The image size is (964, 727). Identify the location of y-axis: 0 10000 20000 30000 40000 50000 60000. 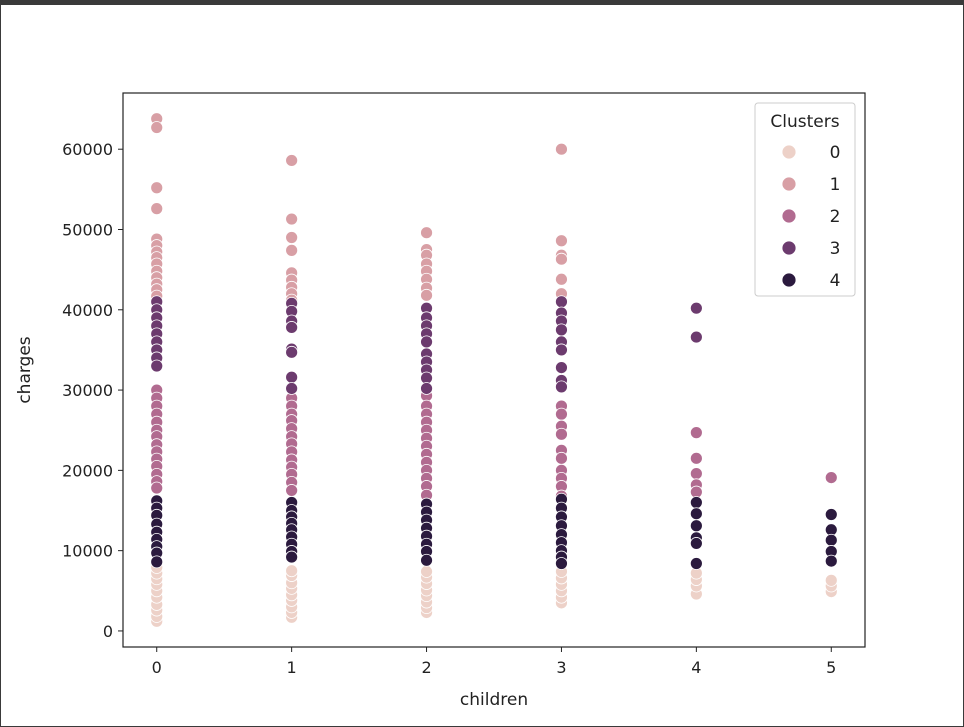
(92, 390).